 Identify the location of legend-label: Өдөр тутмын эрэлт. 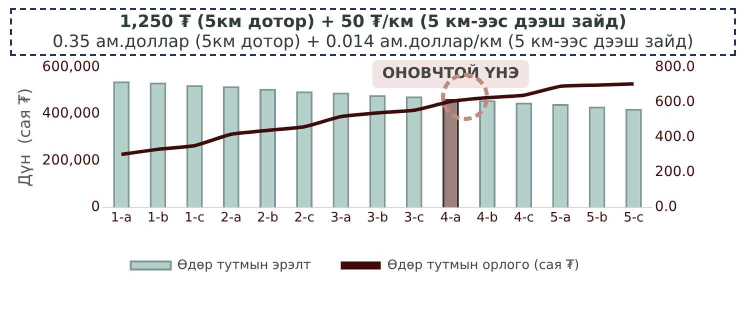
(244, 265).